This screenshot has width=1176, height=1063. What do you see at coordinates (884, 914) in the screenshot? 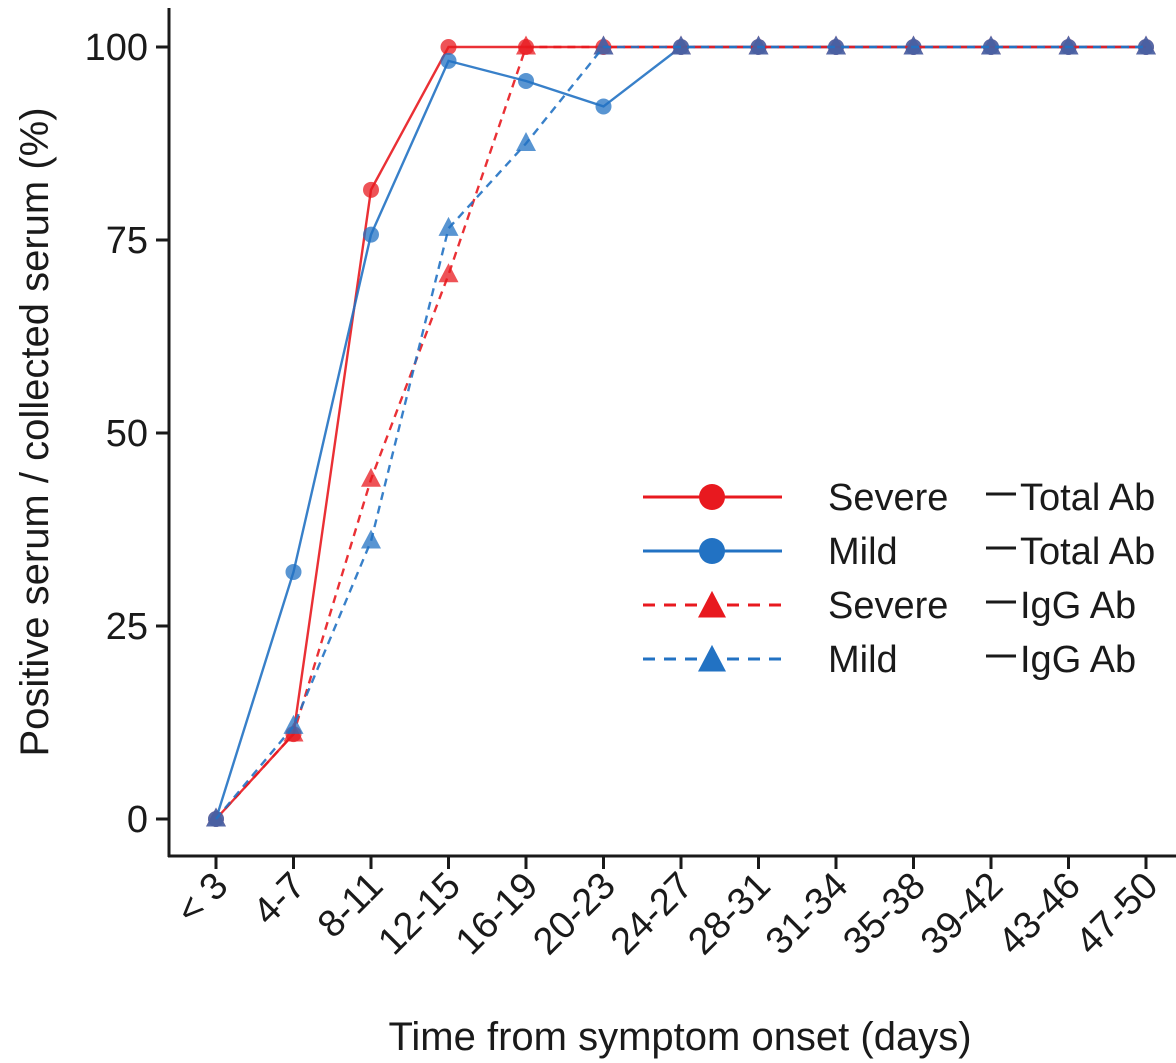
I see `x-tick-label: 35-38` at bounding box center [884, 914].